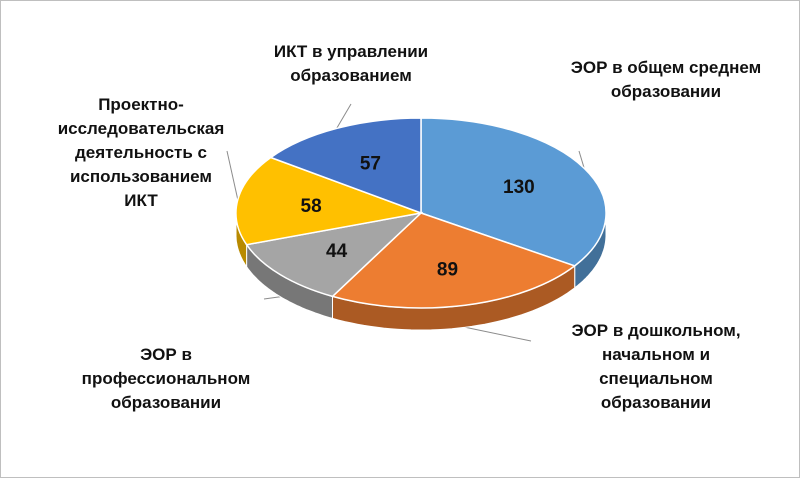 The image size is (800, 478). I want to click on category-label-professional-education: ЭОР в профессиональном образовании, so click(166, 379).